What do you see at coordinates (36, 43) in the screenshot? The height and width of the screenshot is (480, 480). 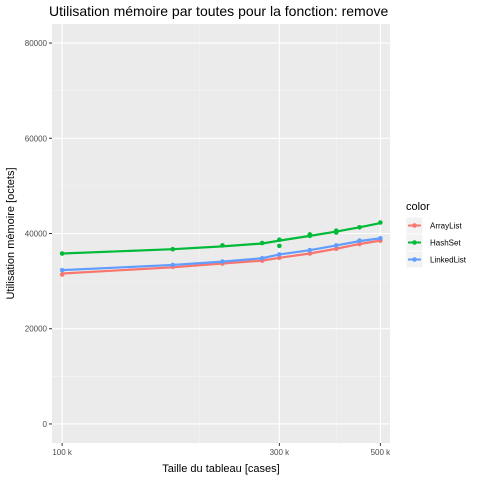 I see `y-tick-label: 80000` at bounding box center [36, 43].